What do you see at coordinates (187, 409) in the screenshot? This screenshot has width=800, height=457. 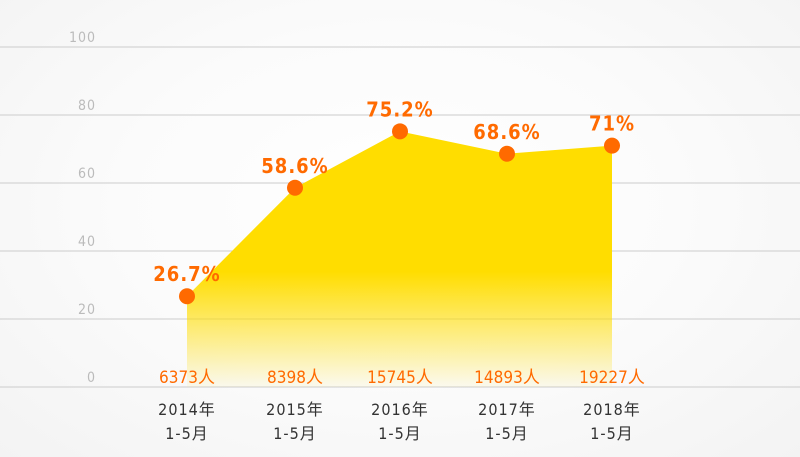 I see `x-tick-label-year: 2014年` at bounding box center [187, 409].